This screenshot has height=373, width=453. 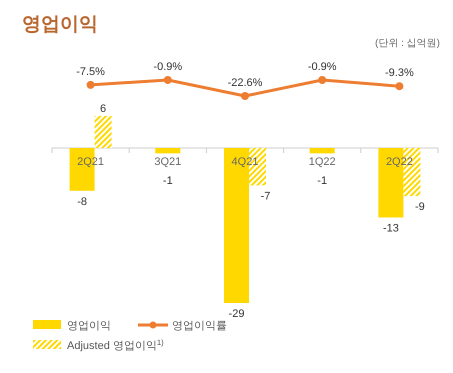 What do you see at coordinates (399, 73) in the screenshot?
I see `data-label: -9.3%` at bounding box center [399, 73].